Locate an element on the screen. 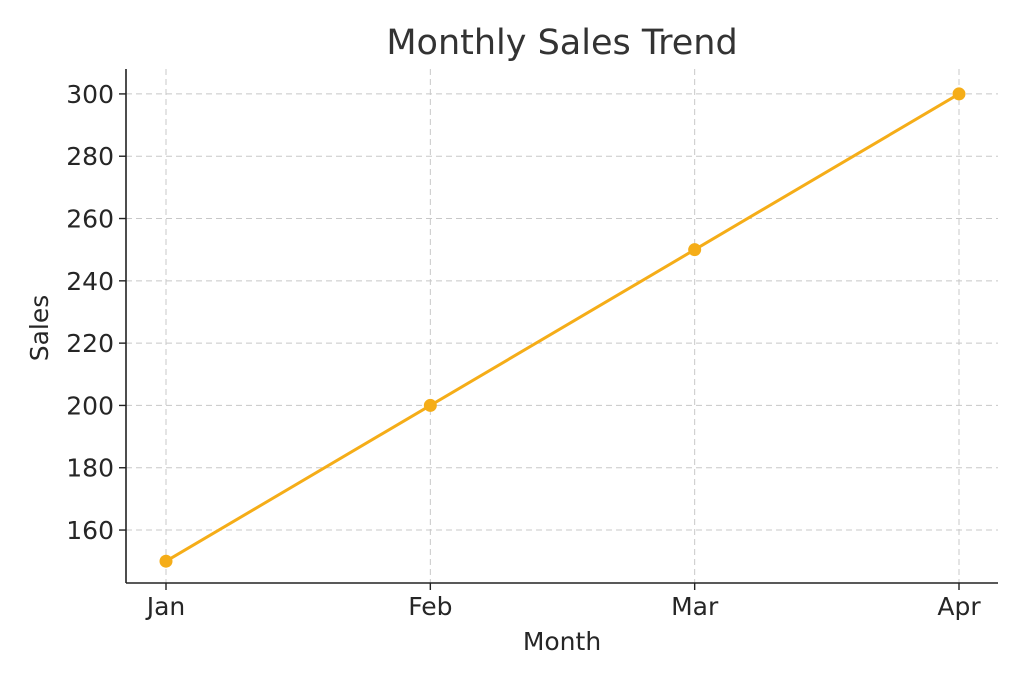 Image resolution: width=1024 pixels, height=683 pixels. y-tick-label: 280 is located at coordinates (90, 156).